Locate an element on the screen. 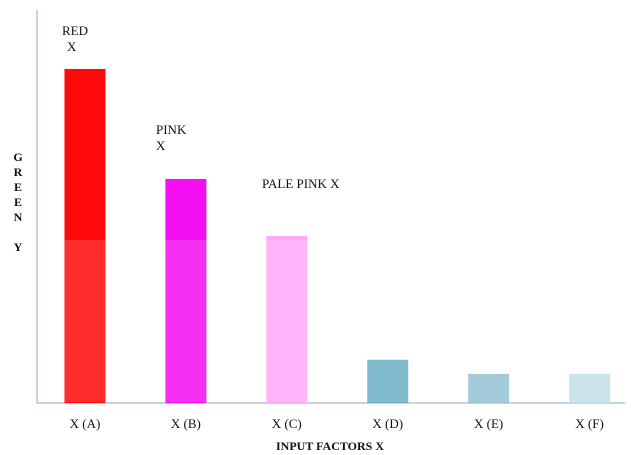 Image resolution: width=631 pixels, height=455 pixels. annotation: PALE PINK X is located at coordinates (301, 183).